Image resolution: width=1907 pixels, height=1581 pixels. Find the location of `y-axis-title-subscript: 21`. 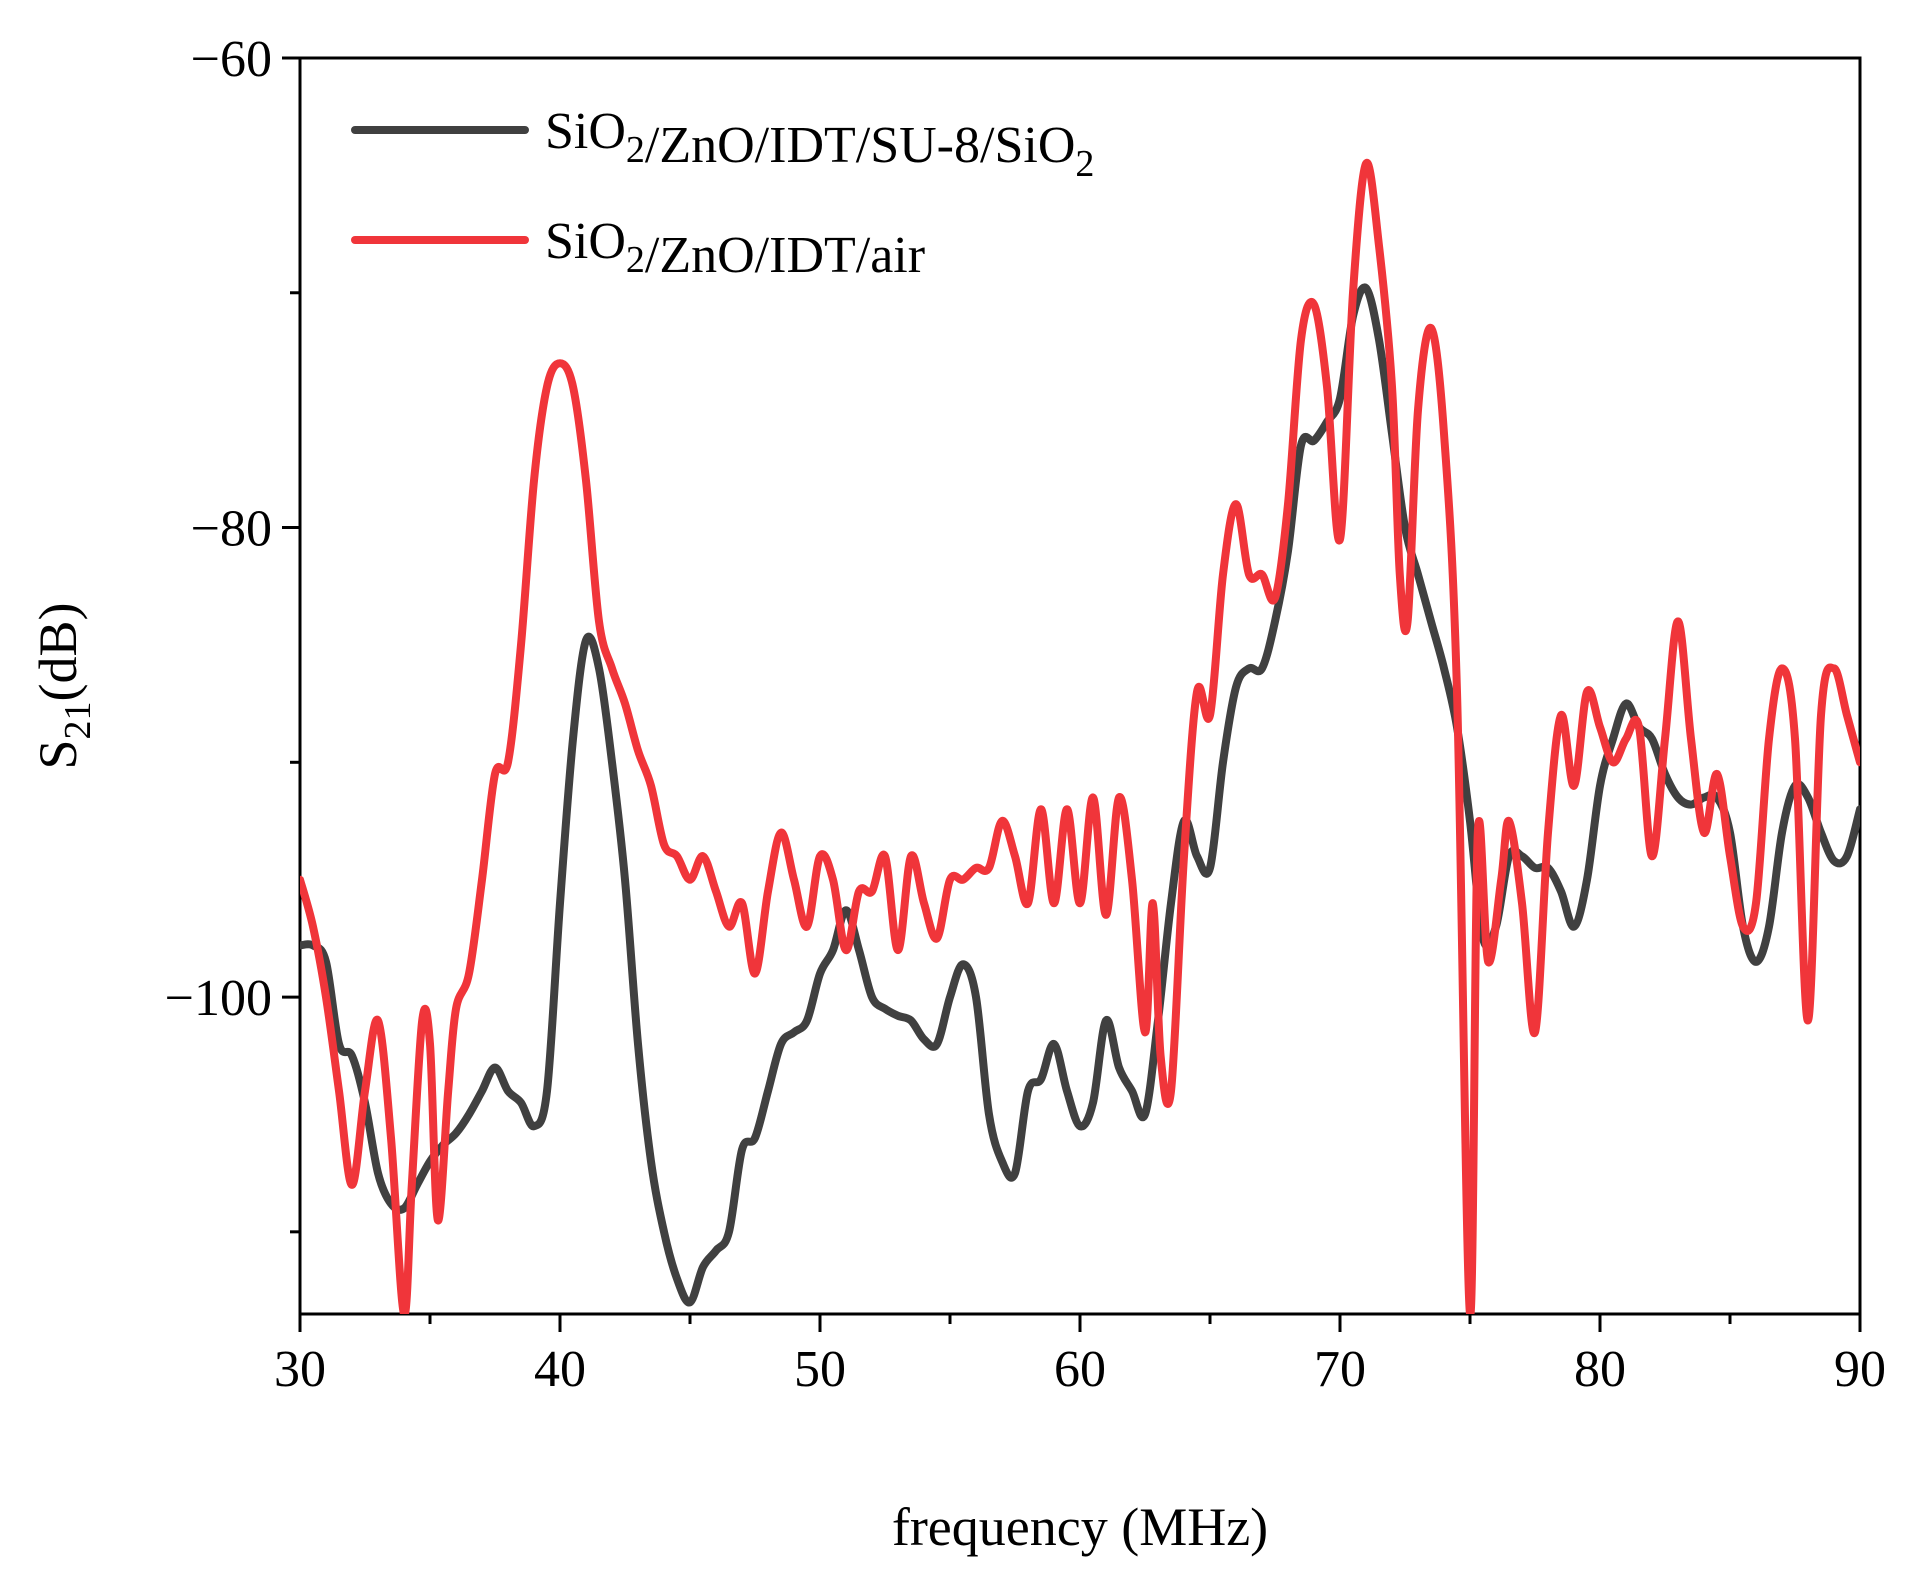

y-axis-title-subscript: 21 is located at coordinates (78, 720).